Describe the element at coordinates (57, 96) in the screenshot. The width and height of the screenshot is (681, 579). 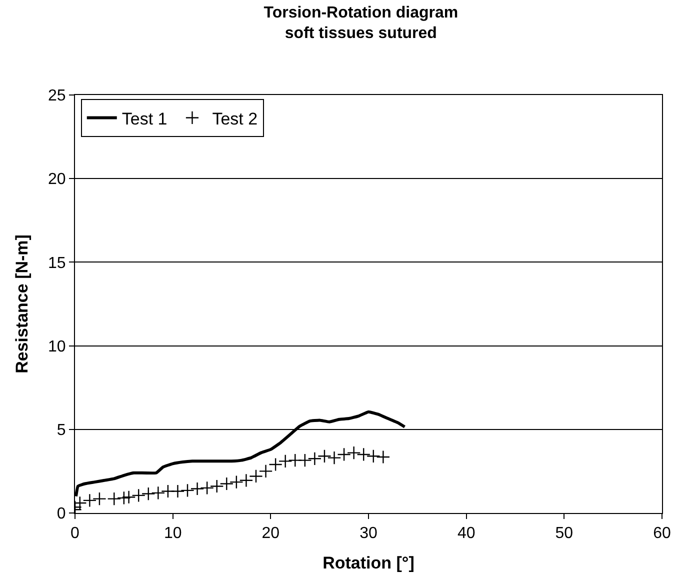
I see `y-tick-label: 25` at that location.